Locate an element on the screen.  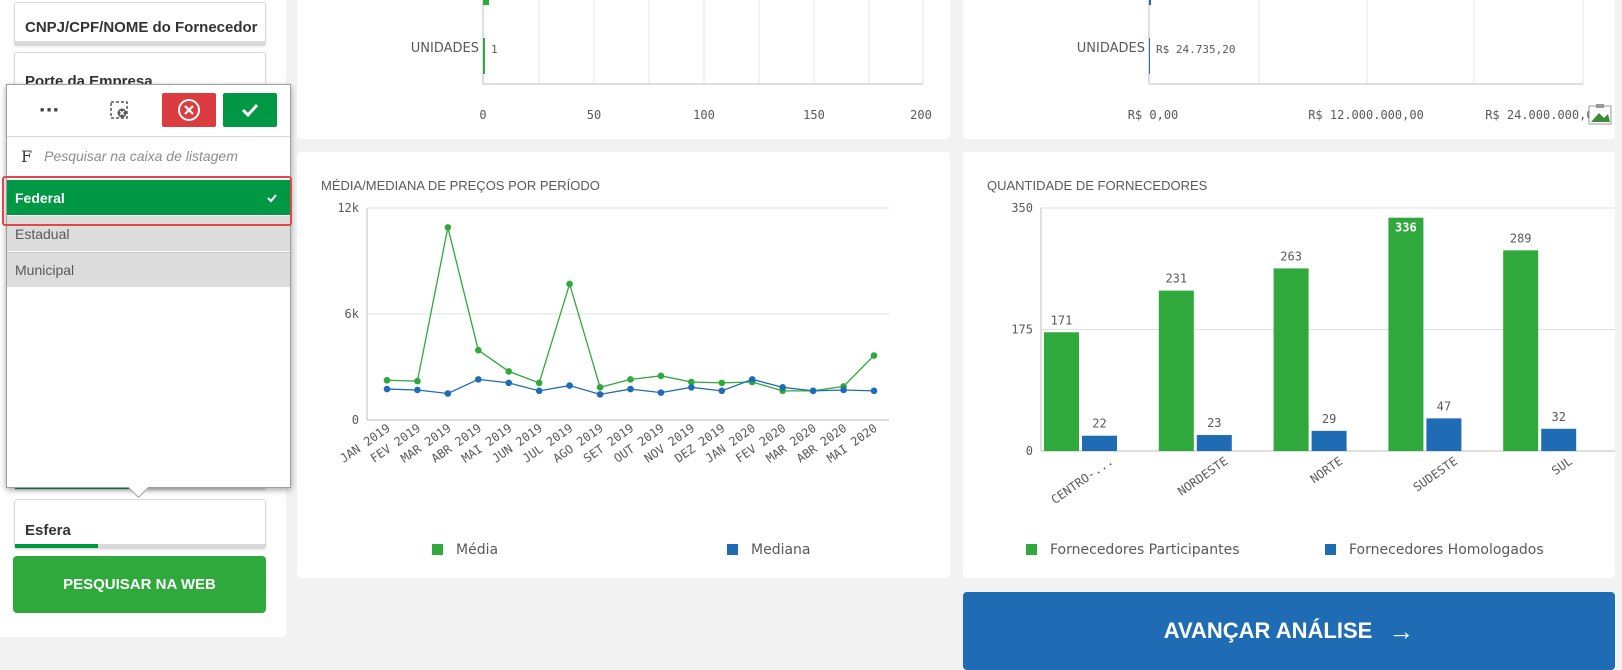
bar-value-label: 171 is located at coordinates (1062, 320).